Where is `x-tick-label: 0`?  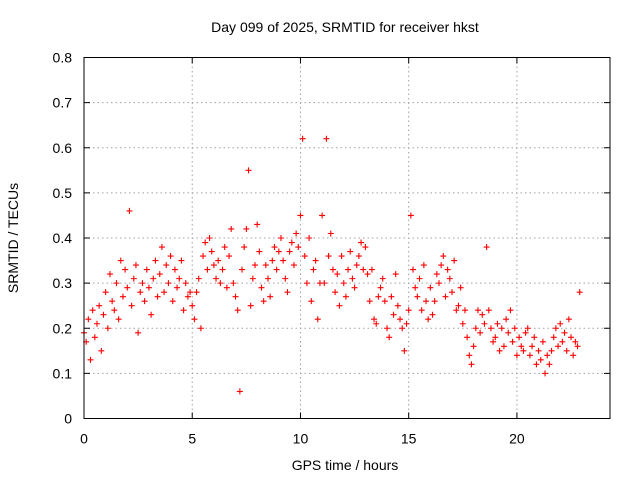
x-tick-label: 0 is located at coordinates (84, 439).